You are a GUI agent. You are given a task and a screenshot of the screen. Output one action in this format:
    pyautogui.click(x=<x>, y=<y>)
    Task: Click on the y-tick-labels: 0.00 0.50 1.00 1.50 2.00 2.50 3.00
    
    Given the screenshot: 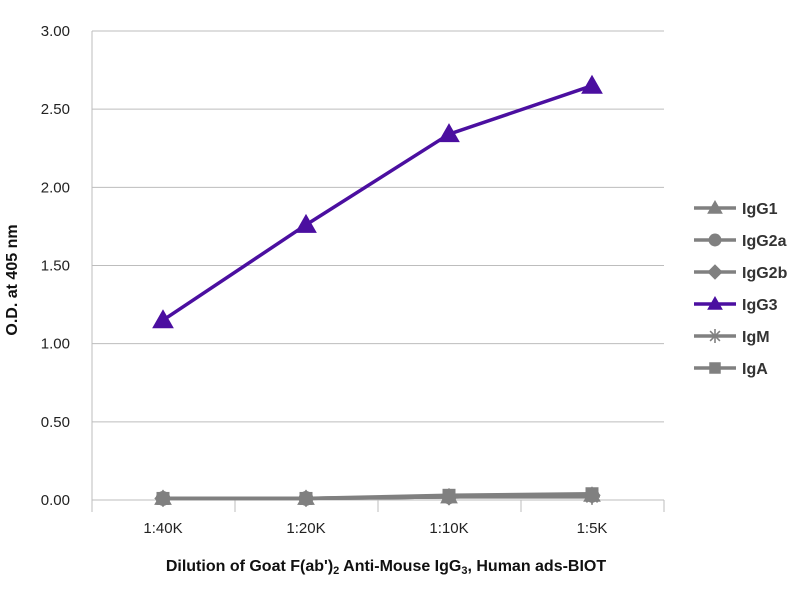 What is the action you would take?
    pyautogui.click(x=55, y=266)
    